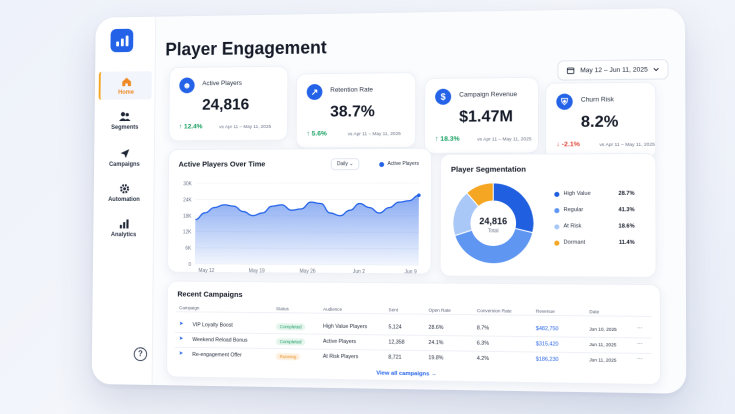 The height and width of the screenshot is (414, 735). I want to click on campaign-name: VIP Loyalty Boost, so click(212, 325).